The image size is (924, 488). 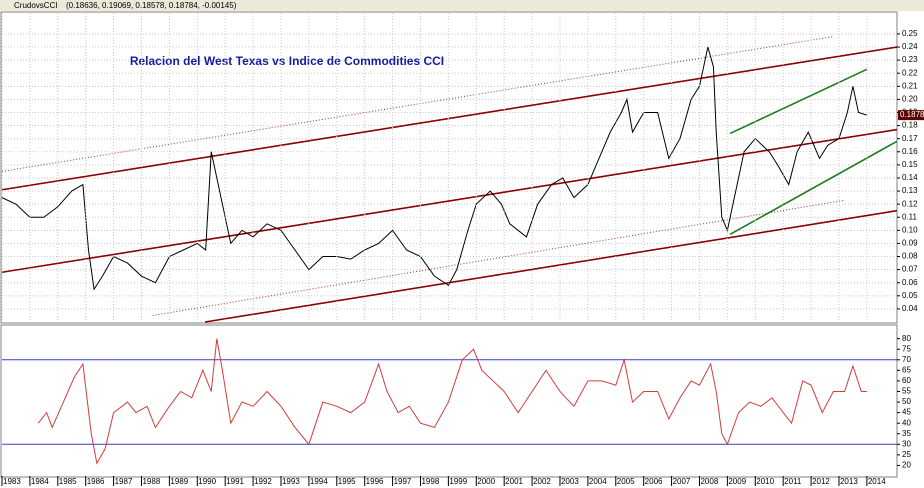 I want to click on x-tick-label: 1993, so click(x=291, y=481).